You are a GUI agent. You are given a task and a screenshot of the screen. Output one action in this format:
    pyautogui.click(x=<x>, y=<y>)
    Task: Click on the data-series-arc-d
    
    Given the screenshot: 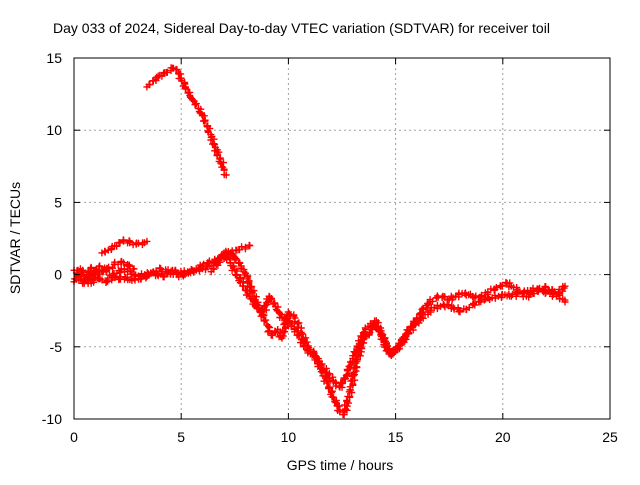 What is the action you would take?
    pyautogui.click(x=109, y=272)
    